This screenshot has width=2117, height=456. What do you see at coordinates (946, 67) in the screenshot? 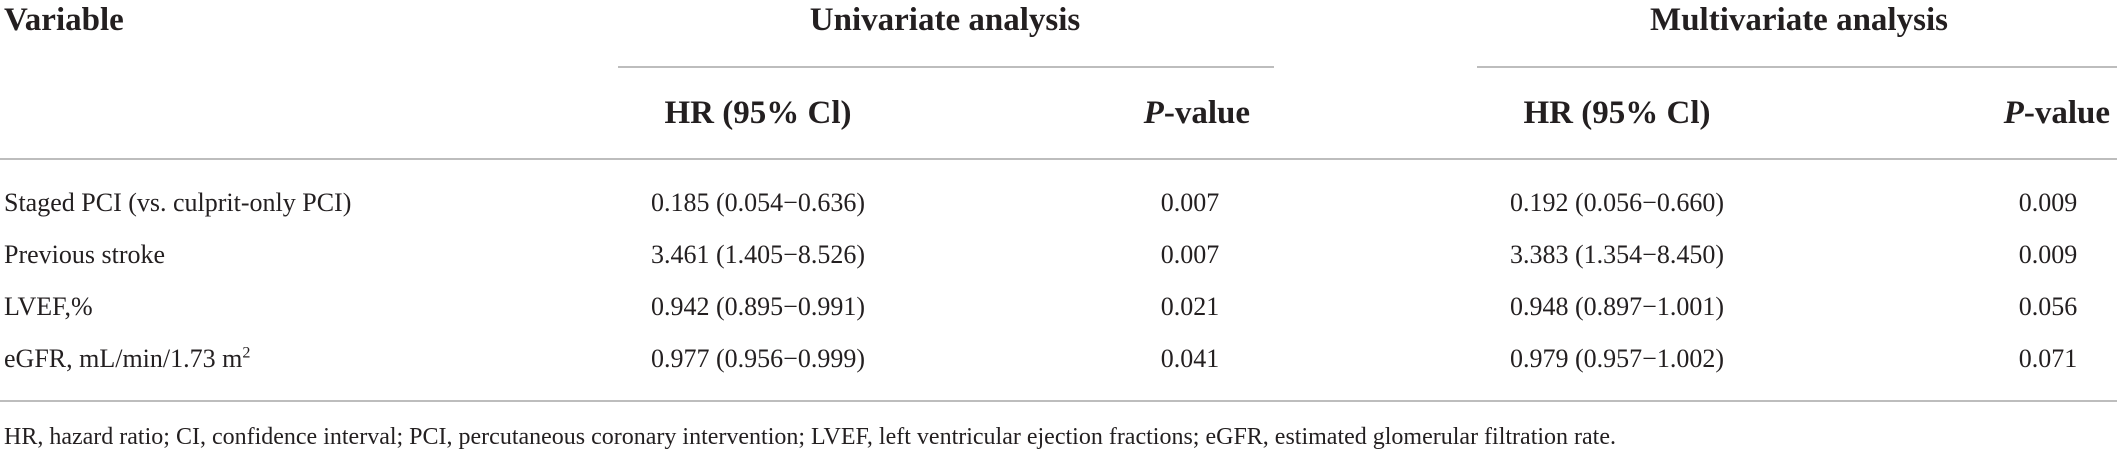
I see `univariate-group-rule` at bounding box center [946, 67].